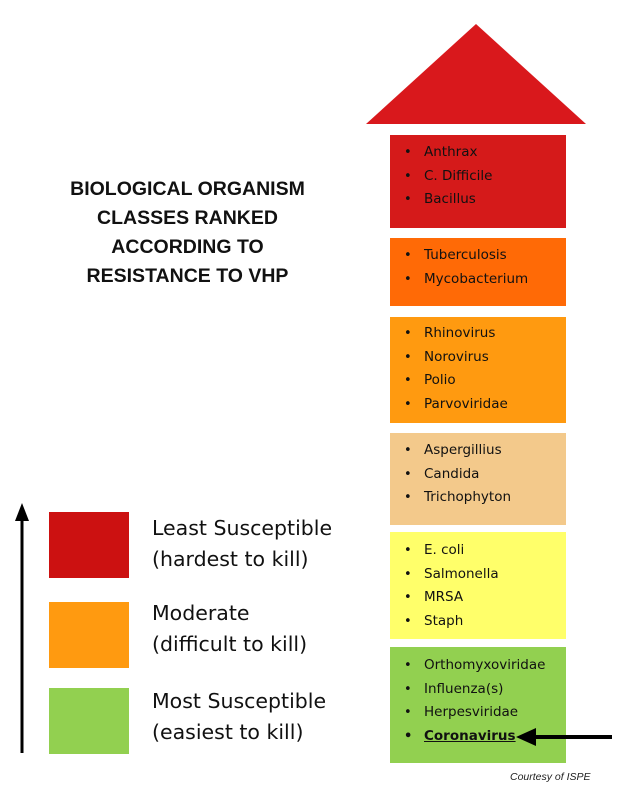 Image resolution: width=618 pixels, height=794 pixels. What do you see at coordinates (485, 475) in the screenshot?
I see `organism-item: Candida` at bounding box center [485, 475].